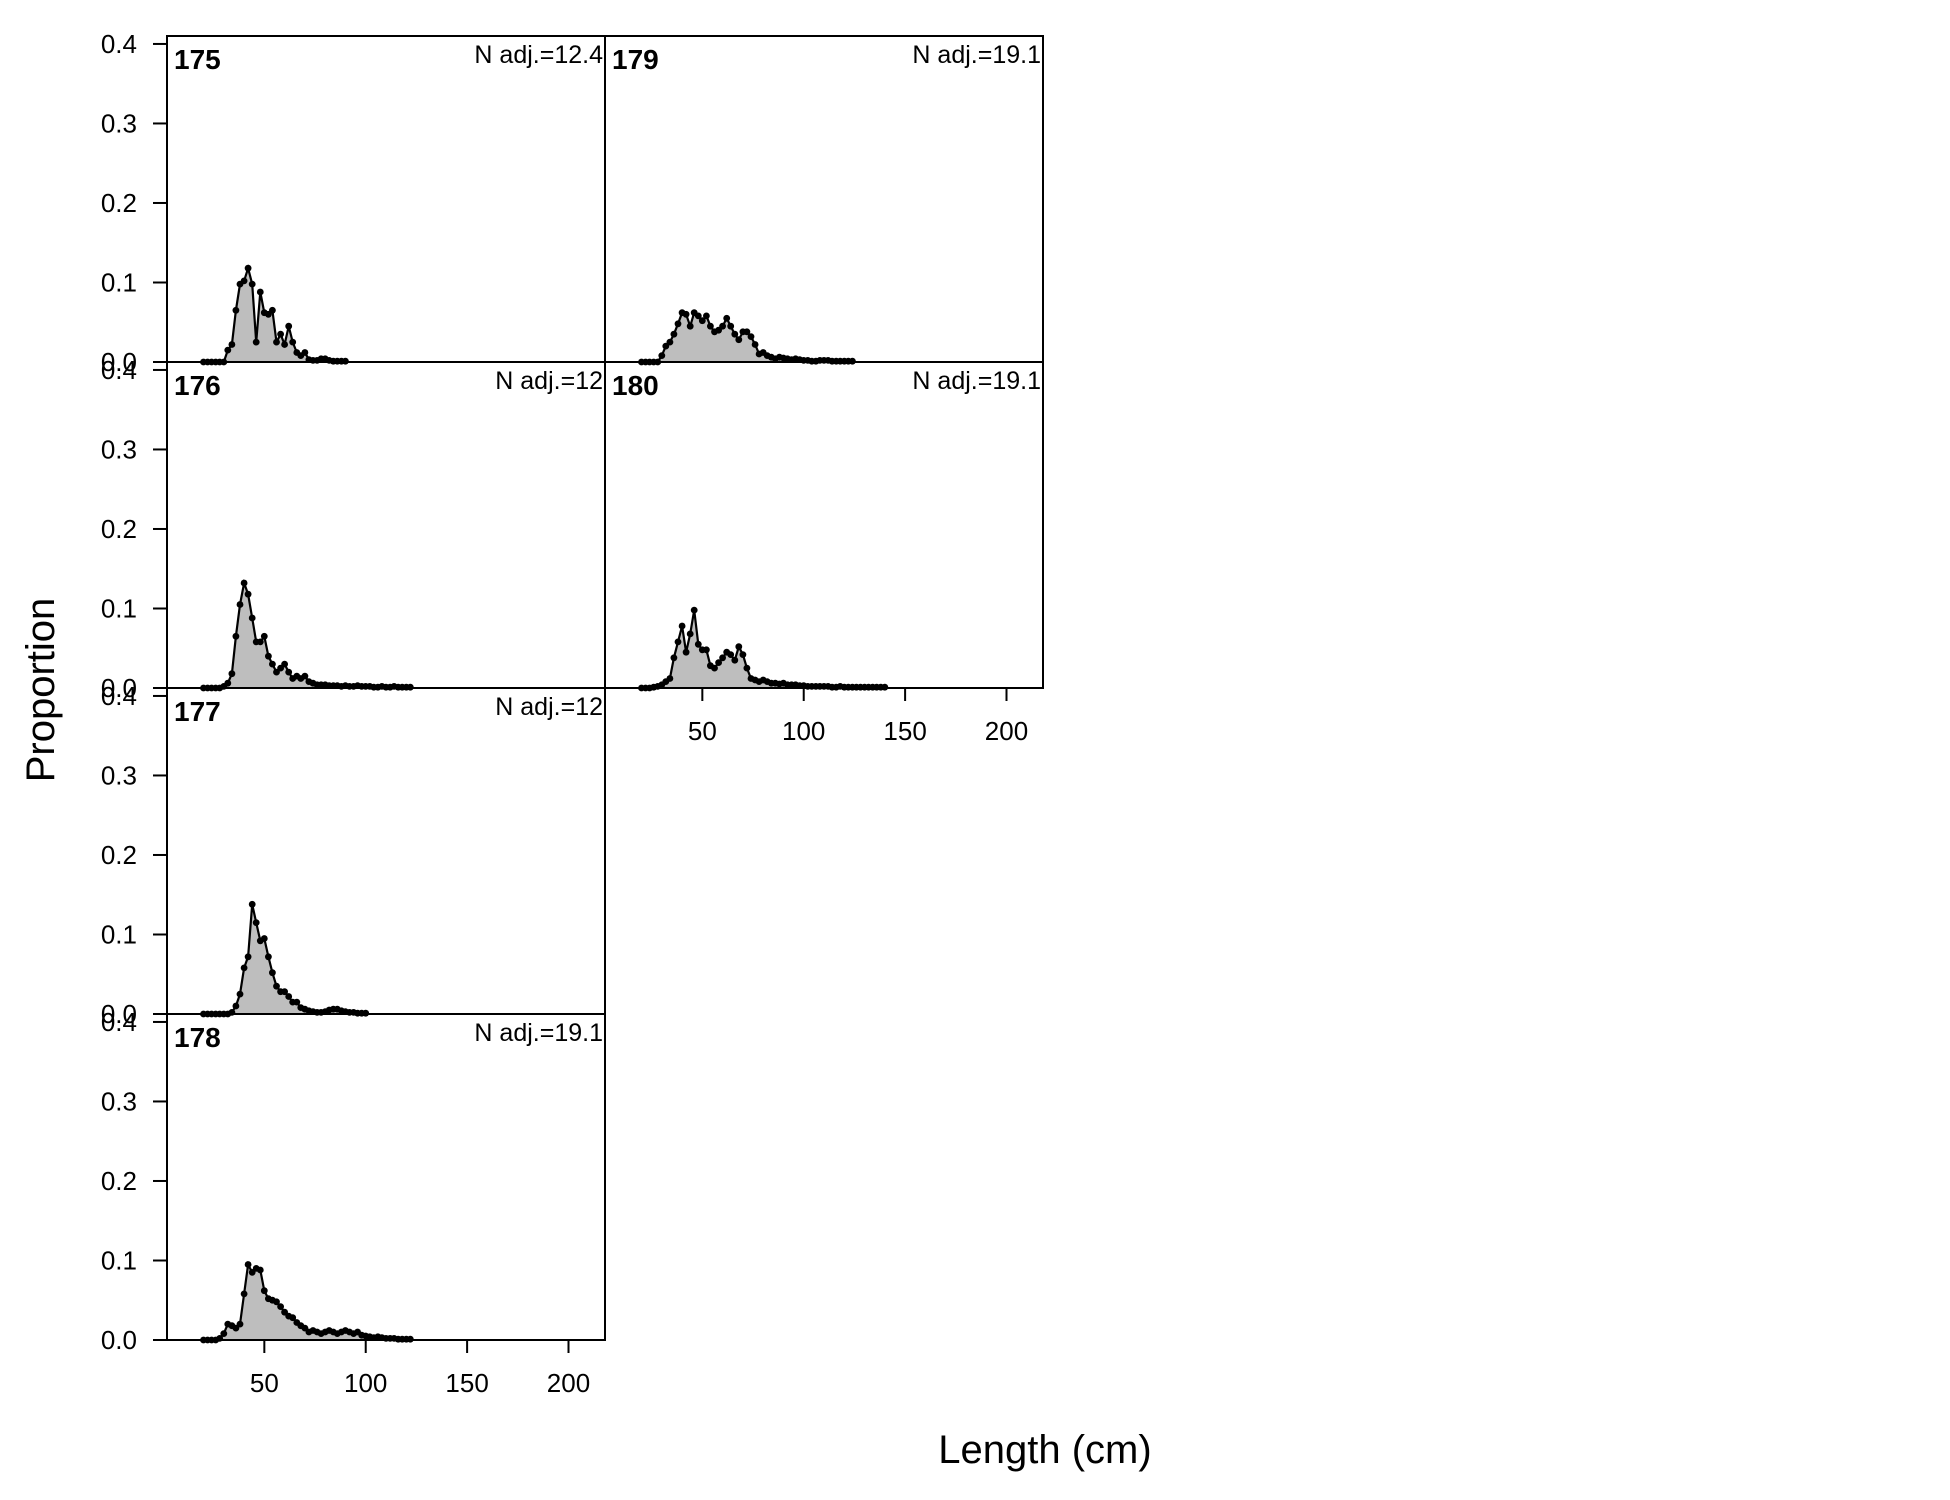 This screenshot has height=1500, width=1950. What do you see at coordinates (702, 731) in the screenshot?
I see `x-tick-label: 50` at bounding box center [702, 731].